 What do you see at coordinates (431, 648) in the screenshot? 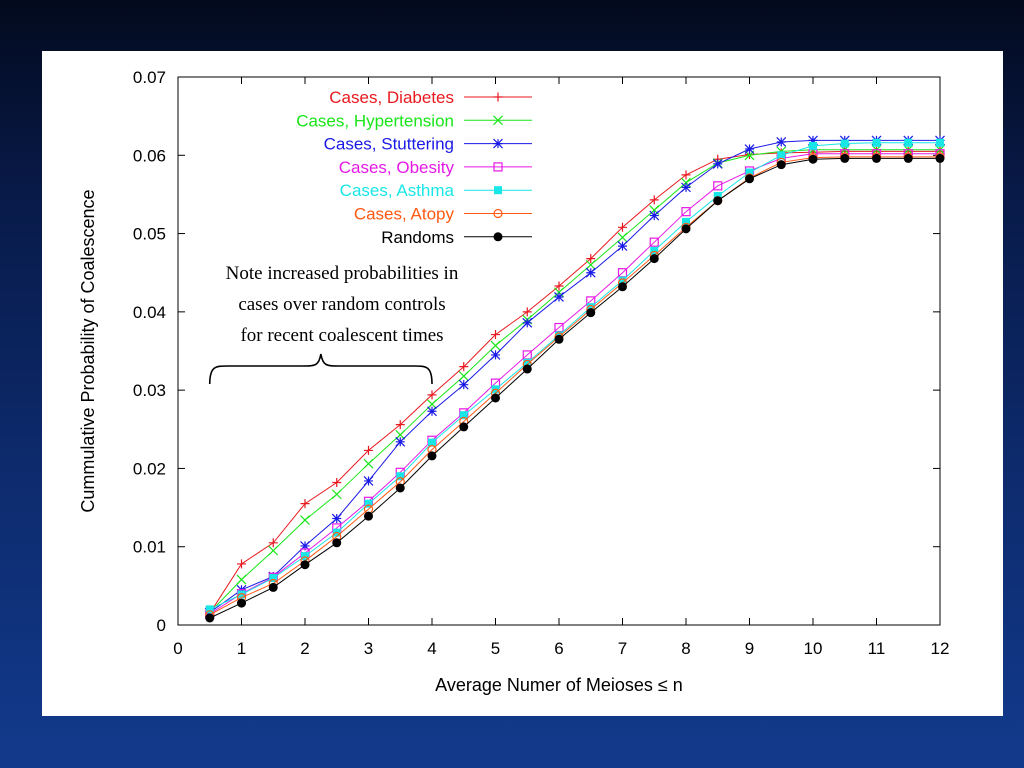
I see `x-tick-label: 4` at bounding box center [431, 648].